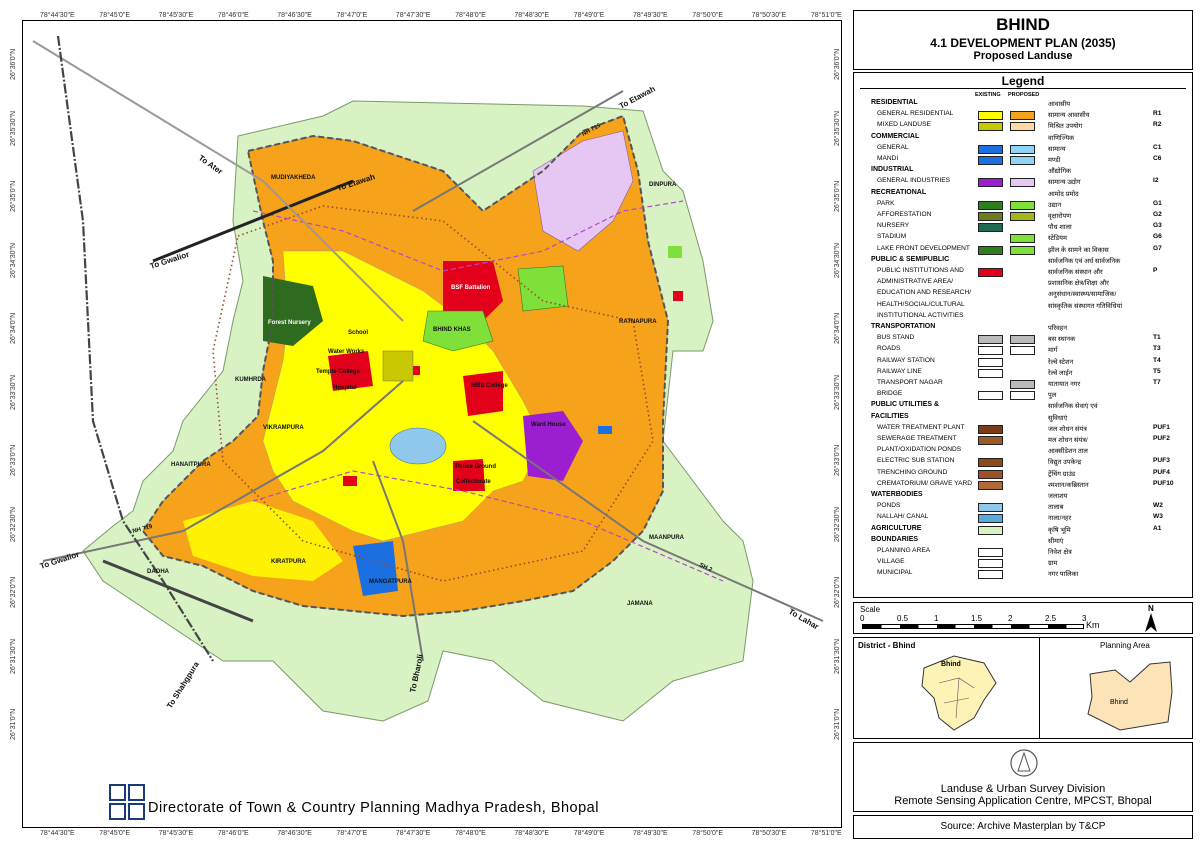  What do you see at coordinates (1058, 418) in the screenshot?
I see `legend-hindi-label: सुविधाएं` at bounding box center [1058, 418].